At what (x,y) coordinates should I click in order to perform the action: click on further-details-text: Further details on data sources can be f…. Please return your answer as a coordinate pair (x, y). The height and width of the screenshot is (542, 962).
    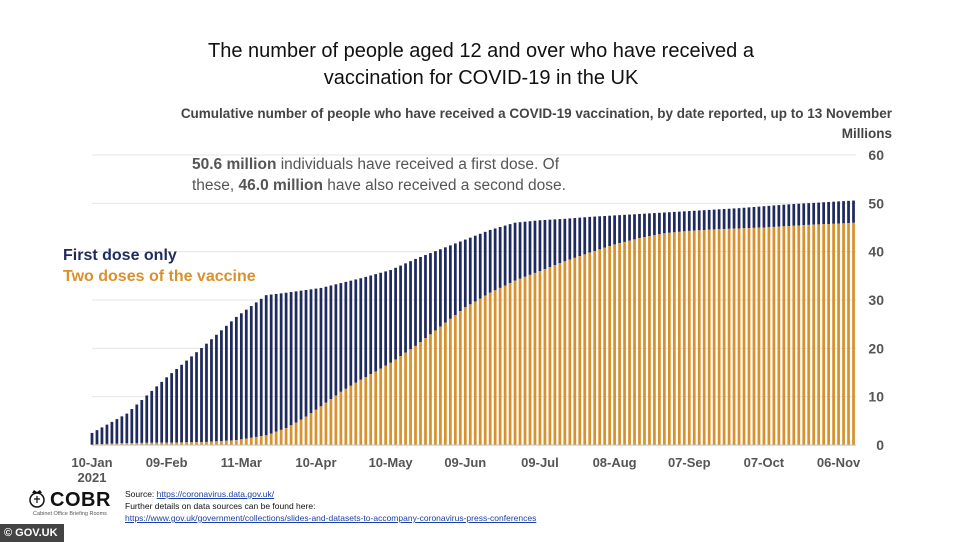
    Looking at the image, I should click on (220, 506).